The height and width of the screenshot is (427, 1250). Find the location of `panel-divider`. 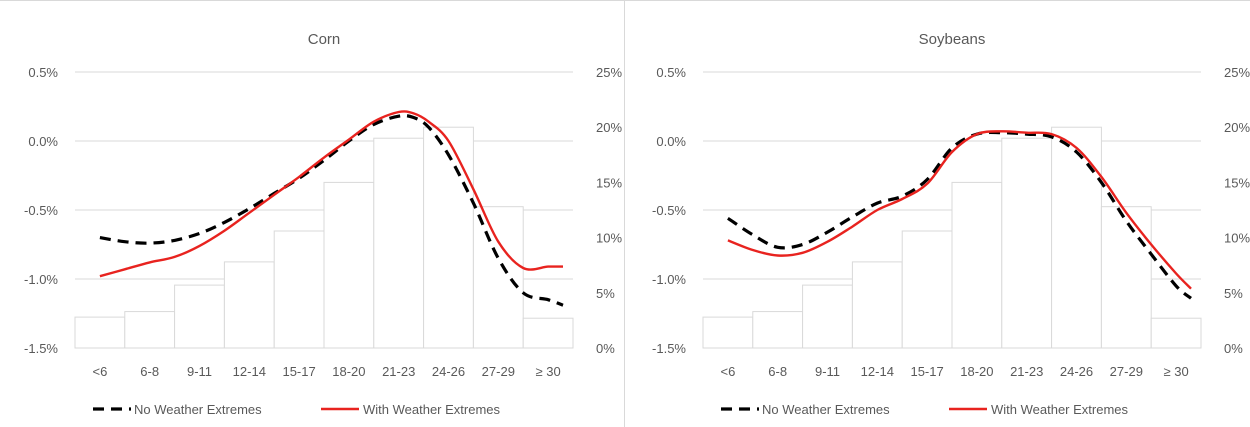

panel-divider is located at coordinates (624, 213).